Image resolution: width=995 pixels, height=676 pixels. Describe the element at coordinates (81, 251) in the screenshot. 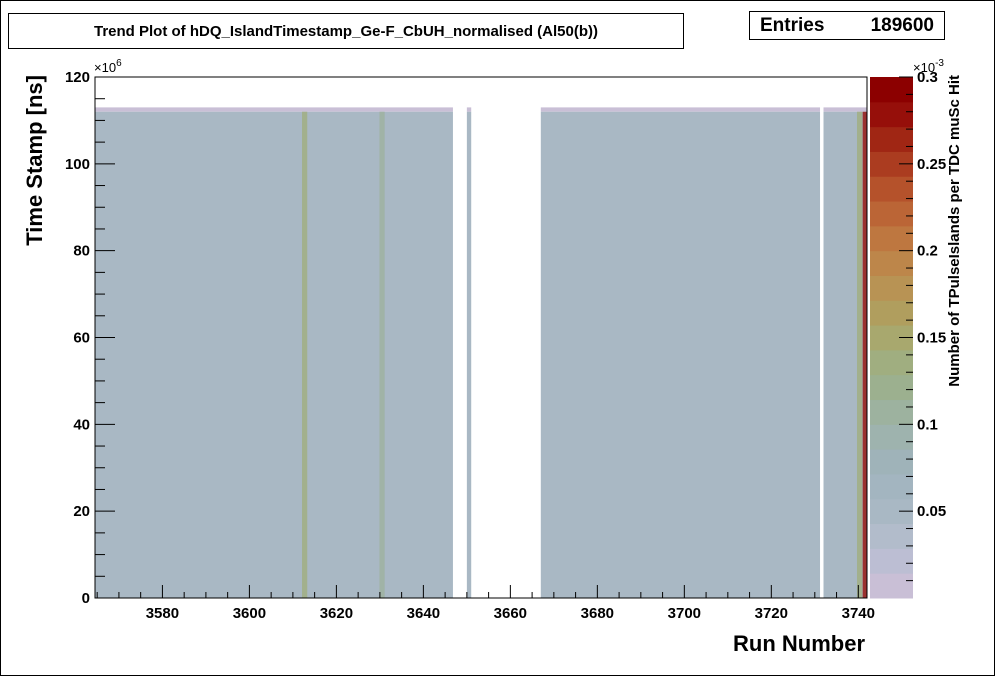

I see `y-tick-label: 80` at that location.